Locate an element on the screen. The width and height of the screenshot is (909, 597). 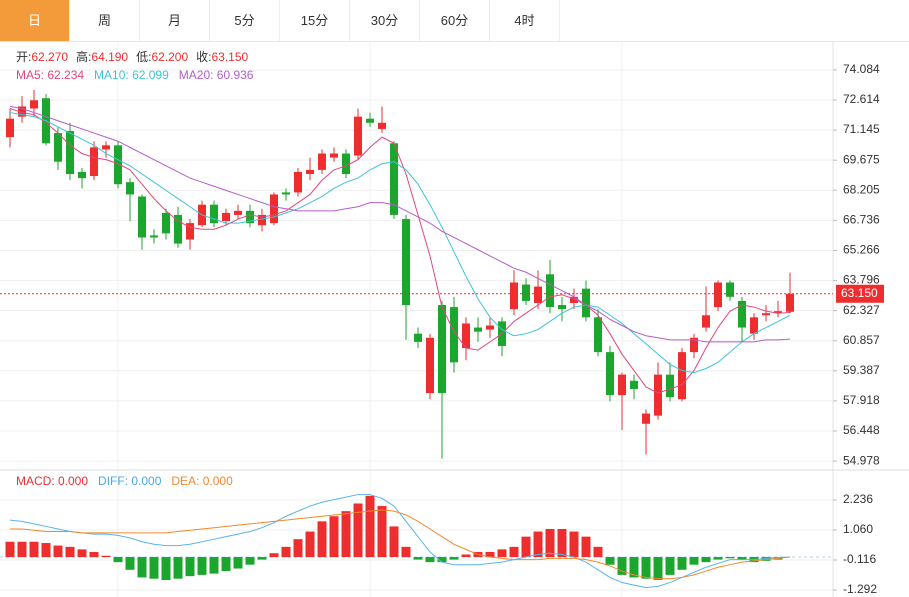
info-label: 低: is located at coordinates (143, 57).